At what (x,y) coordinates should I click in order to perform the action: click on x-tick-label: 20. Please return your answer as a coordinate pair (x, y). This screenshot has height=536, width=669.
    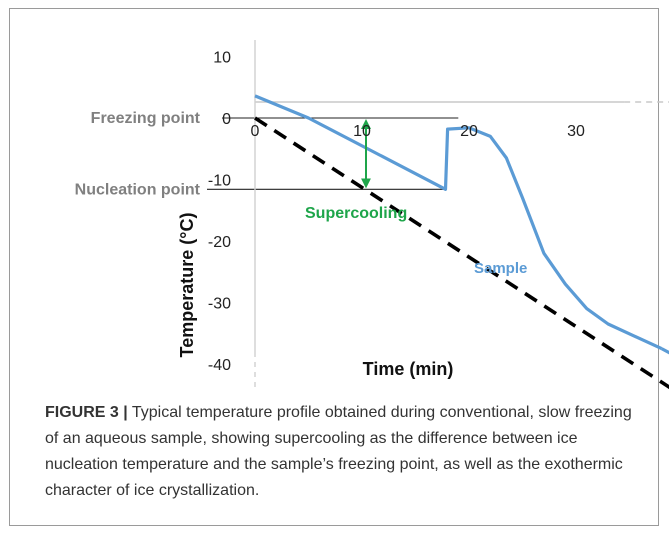
    Looking at the image, I should click on (469, 131).